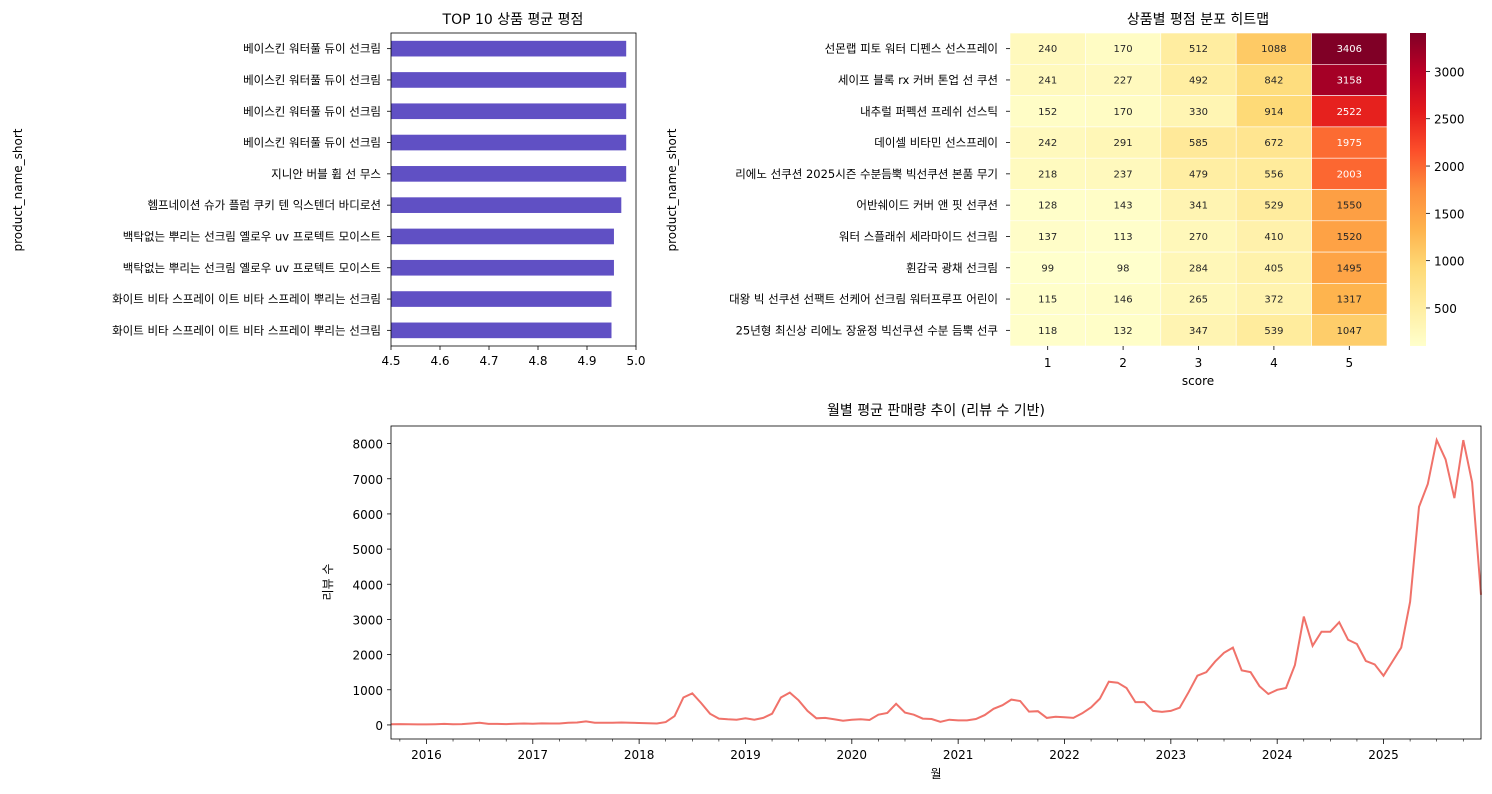  Describe the element at coordinates (1047, 112) in the screenshot. I see `heatmap-cell-value: 152` at that location.